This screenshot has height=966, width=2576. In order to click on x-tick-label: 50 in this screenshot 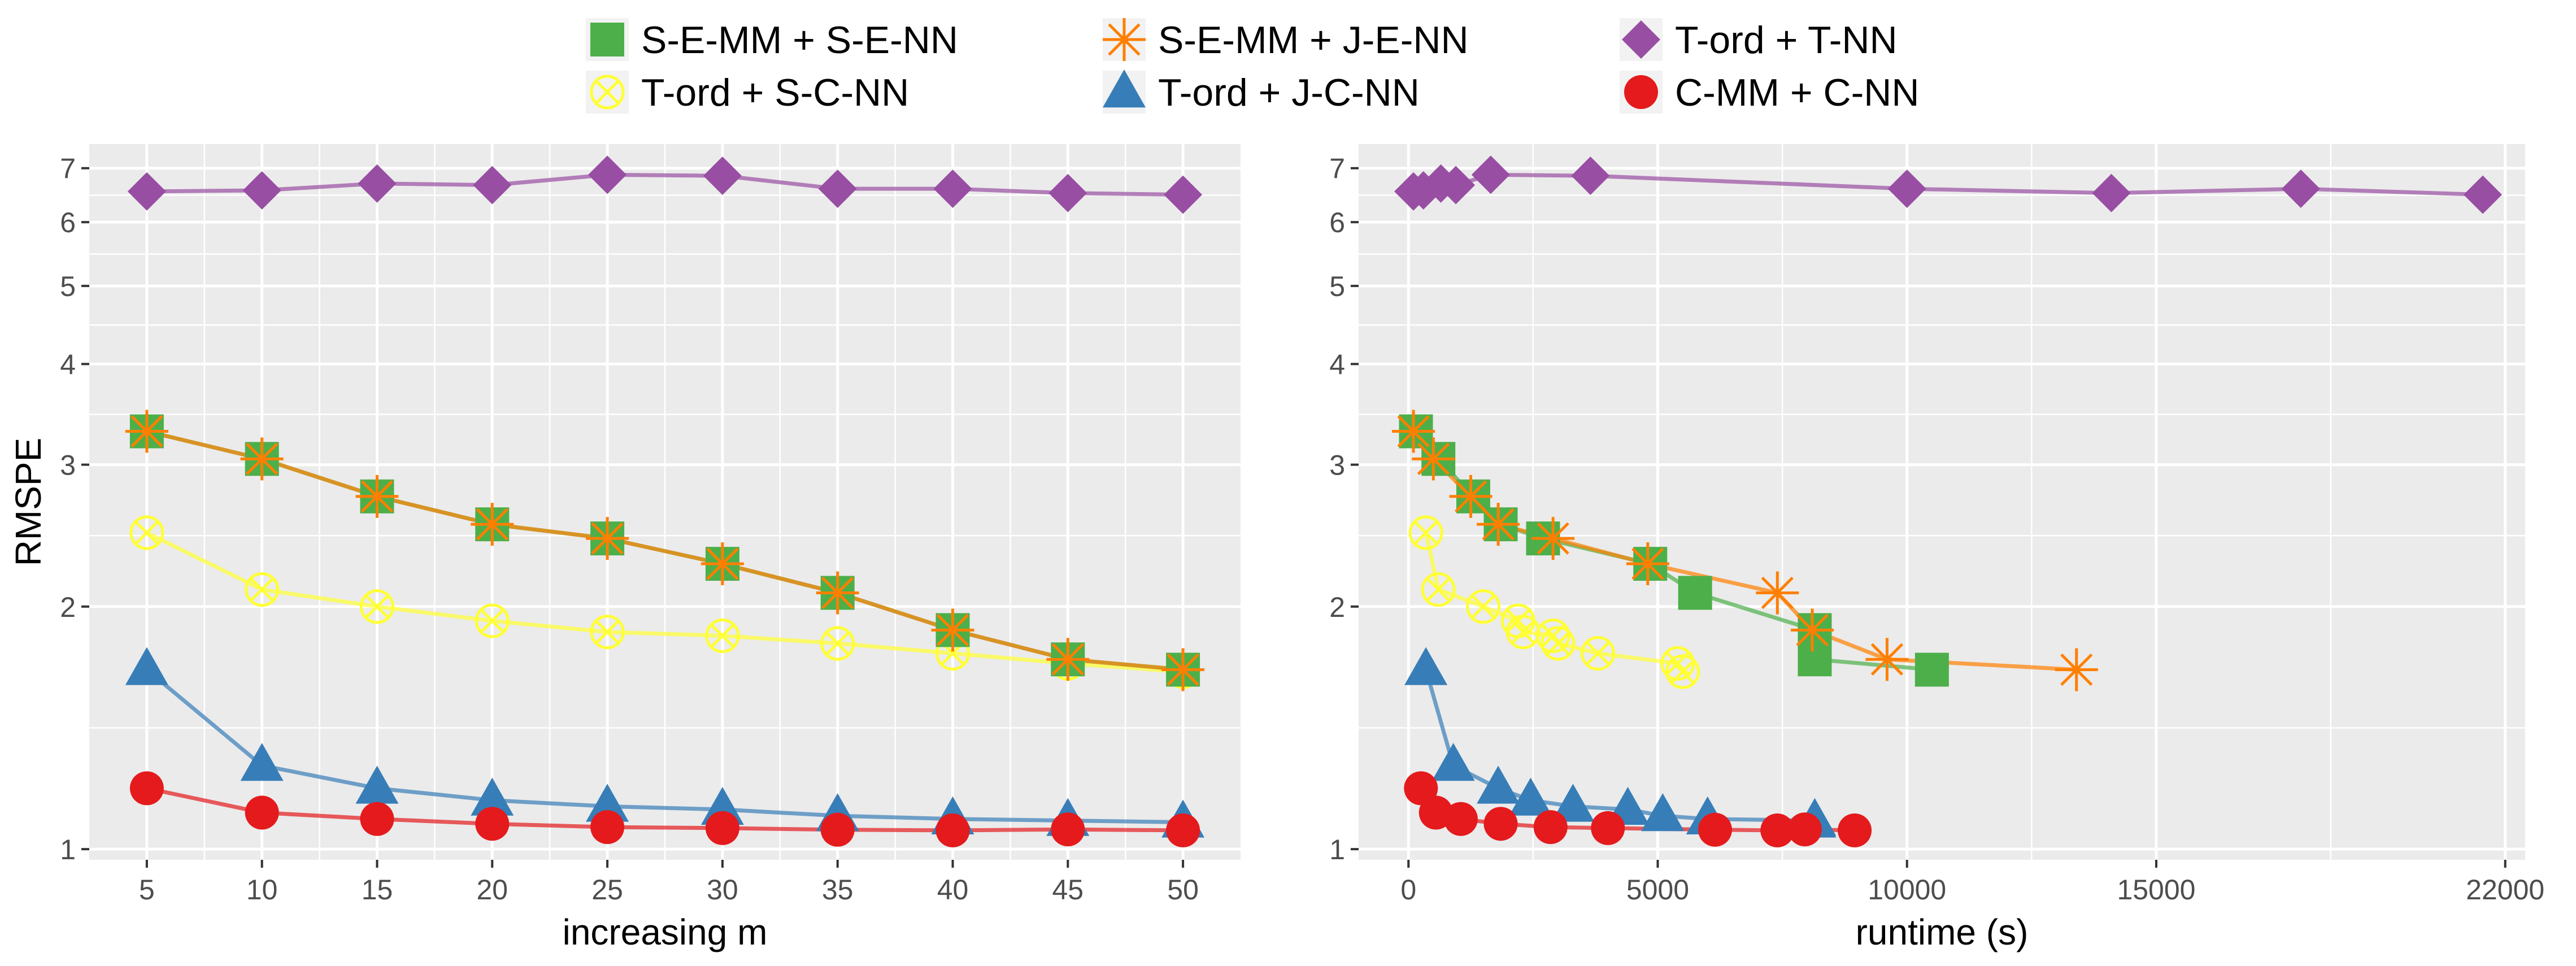, I will do `click(1183, 890)`.